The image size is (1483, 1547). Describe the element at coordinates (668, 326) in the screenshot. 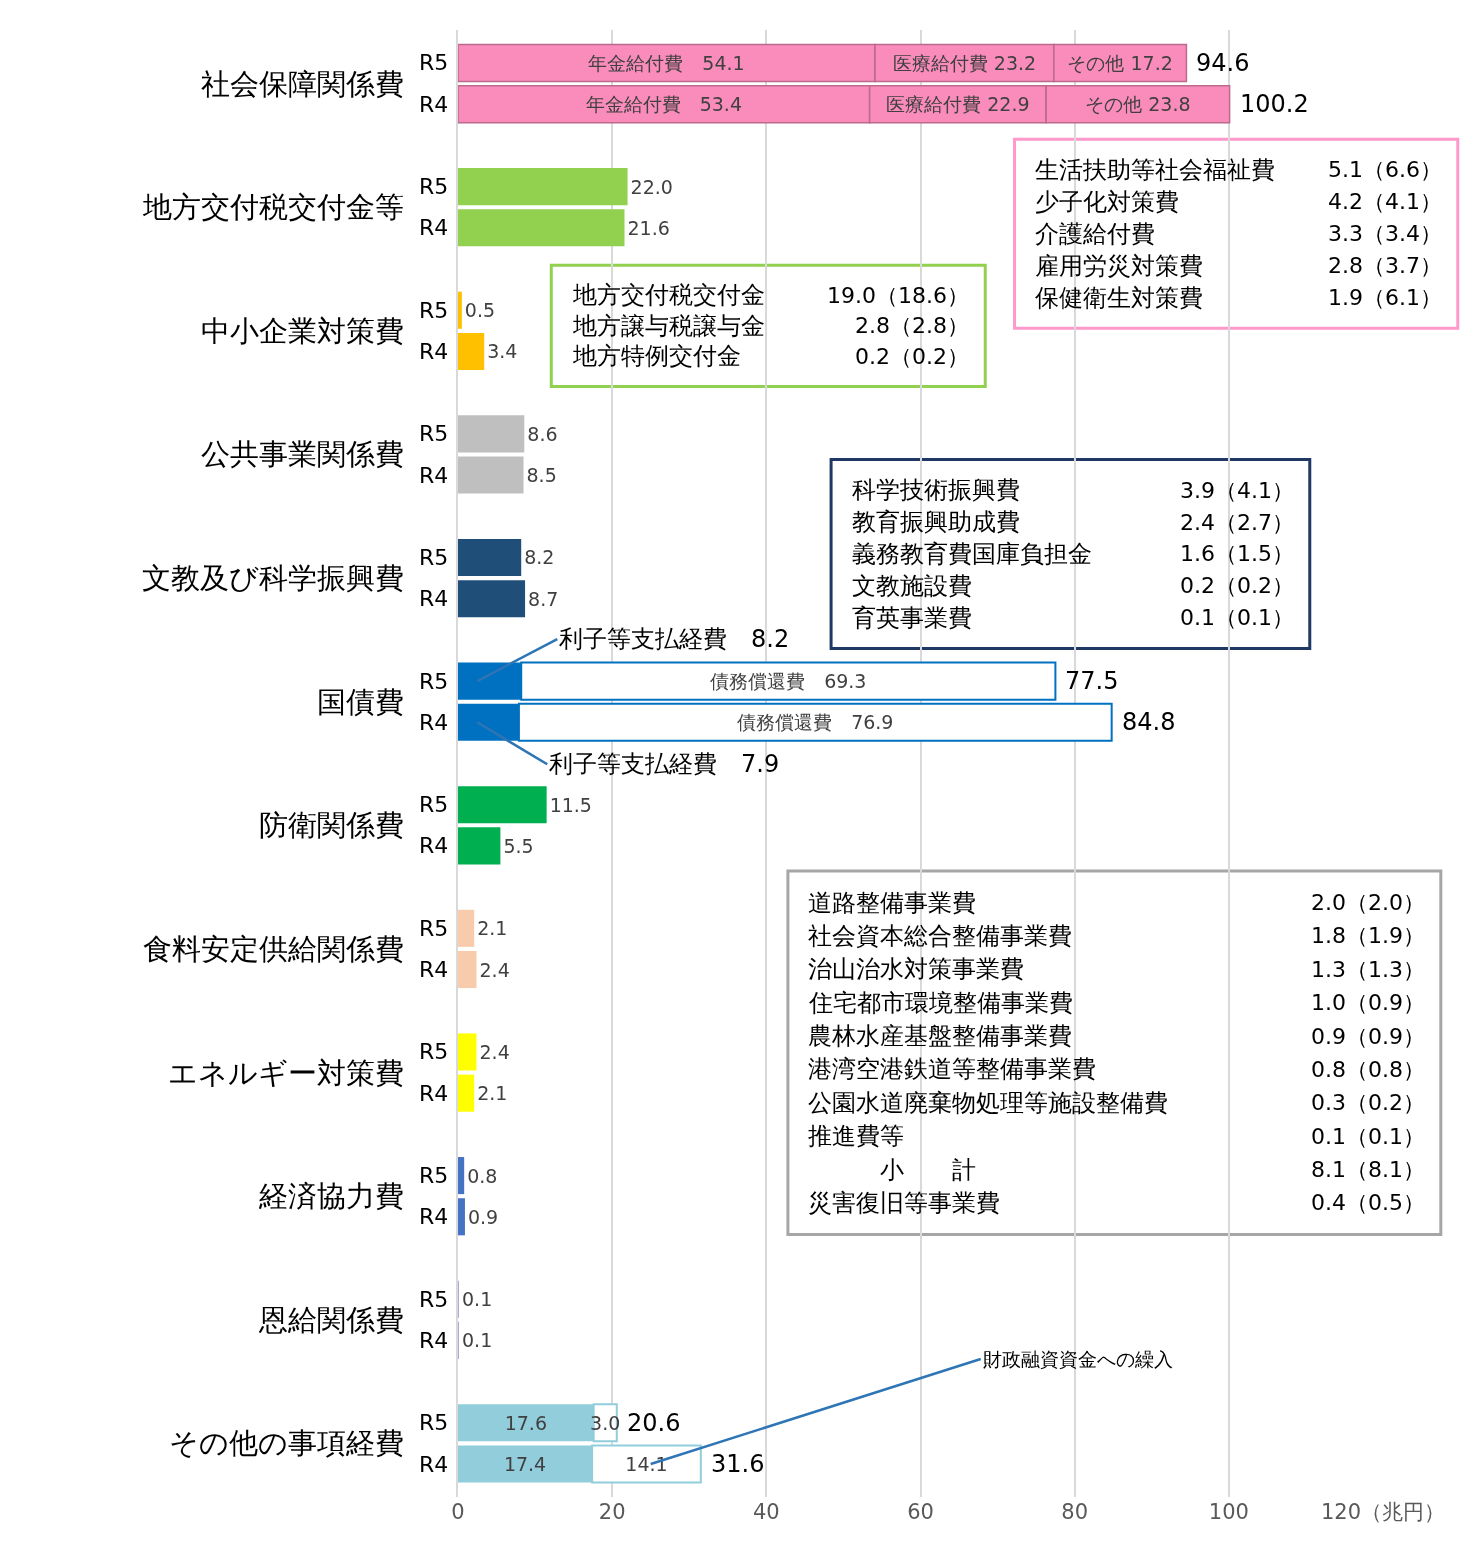

I see `annotation: 地方譲与税譲与金` at that location.